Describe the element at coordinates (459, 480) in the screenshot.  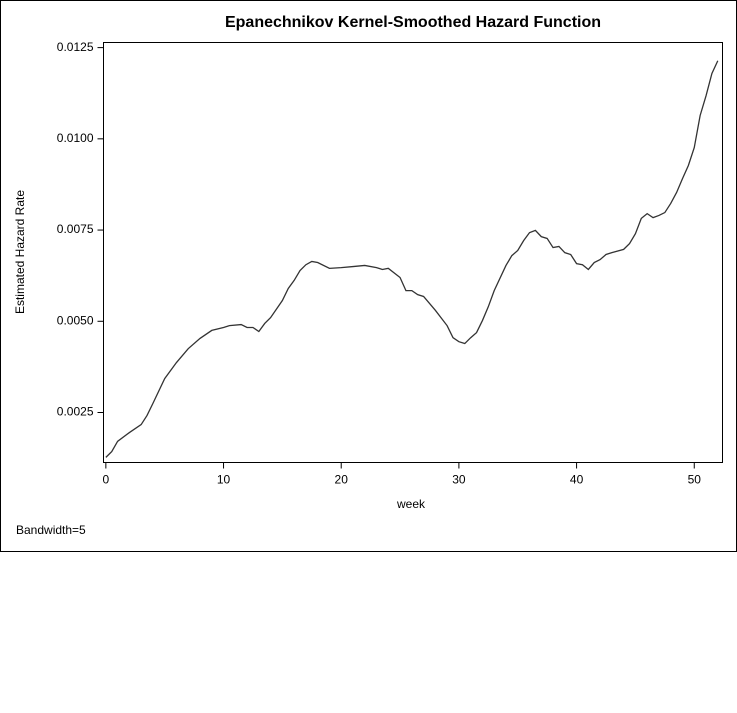
I see `x-tick-label: 30` at that location.